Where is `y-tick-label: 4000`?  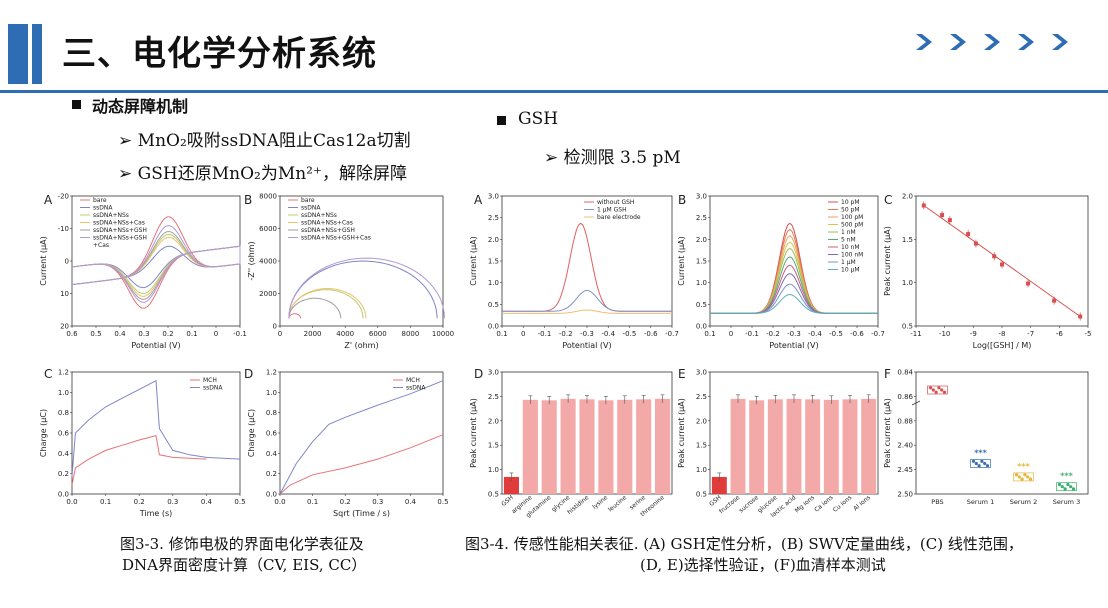 y-tick-label: 4000 is located at coordinates (268, 262).